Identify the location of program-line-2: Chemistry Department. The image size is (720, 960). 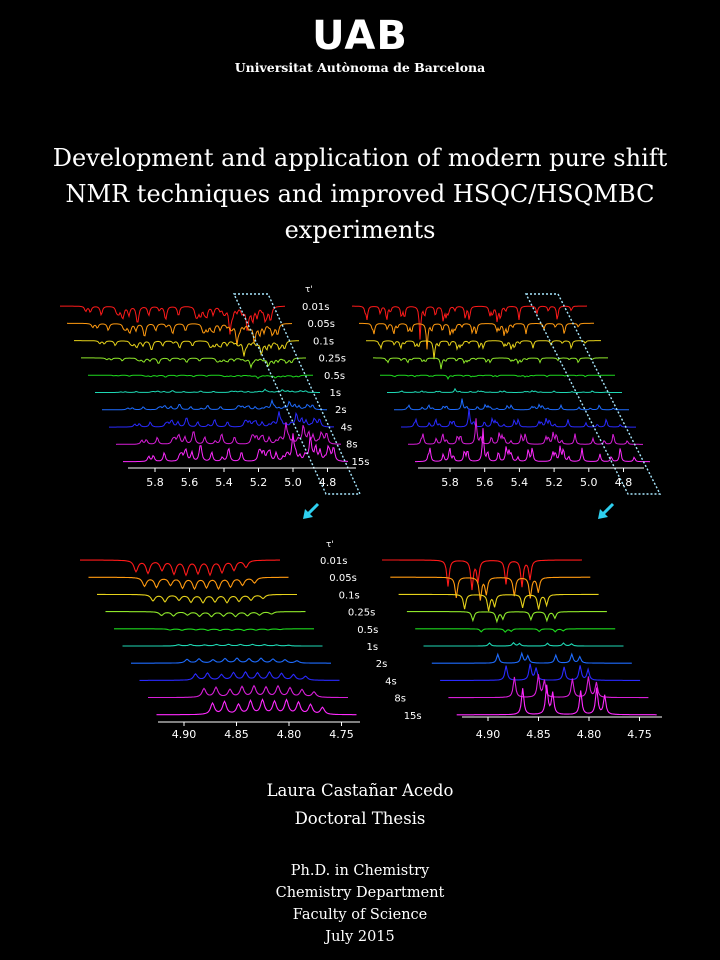
(360, 893).